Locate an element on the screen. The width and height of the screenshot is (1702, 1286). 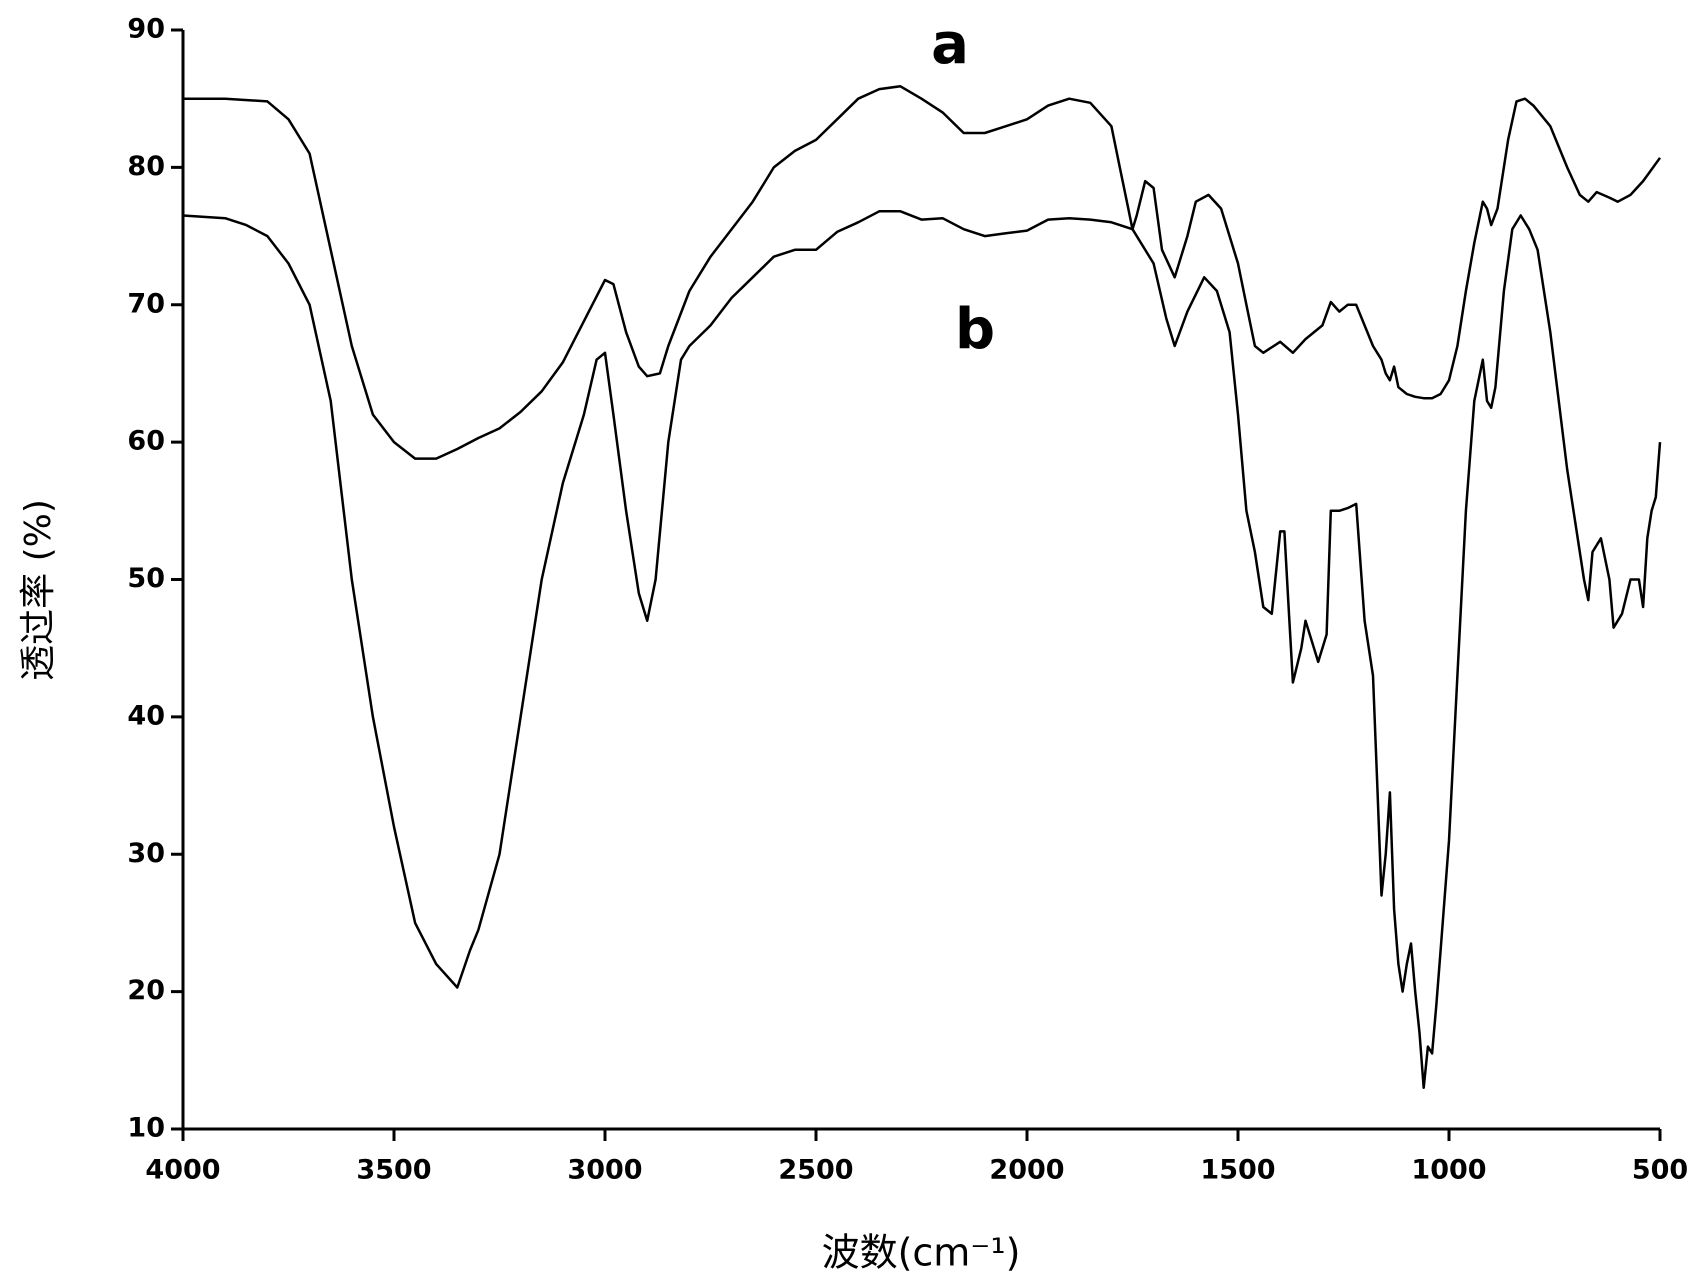
y-axis-label: 透过率 (%) is located at coordinates (38, 590).